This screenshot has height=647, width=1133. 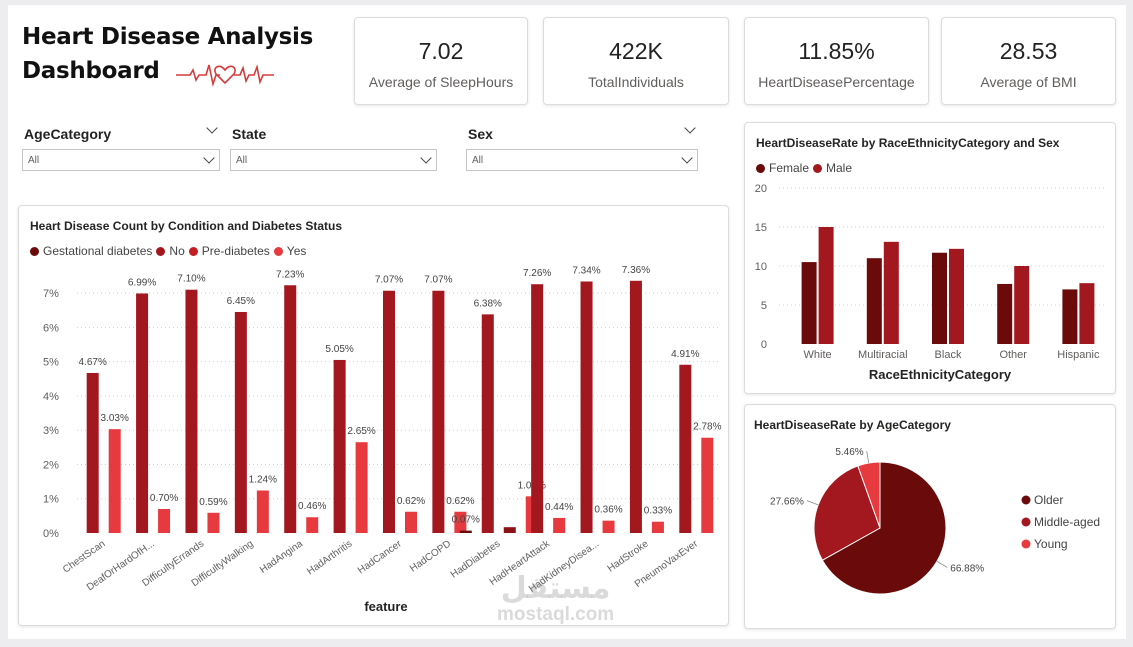 What do you see at coordinates (586, 270) in the screenshot?
I see `data-label: 7.34%` at bounding box center [586, 270].